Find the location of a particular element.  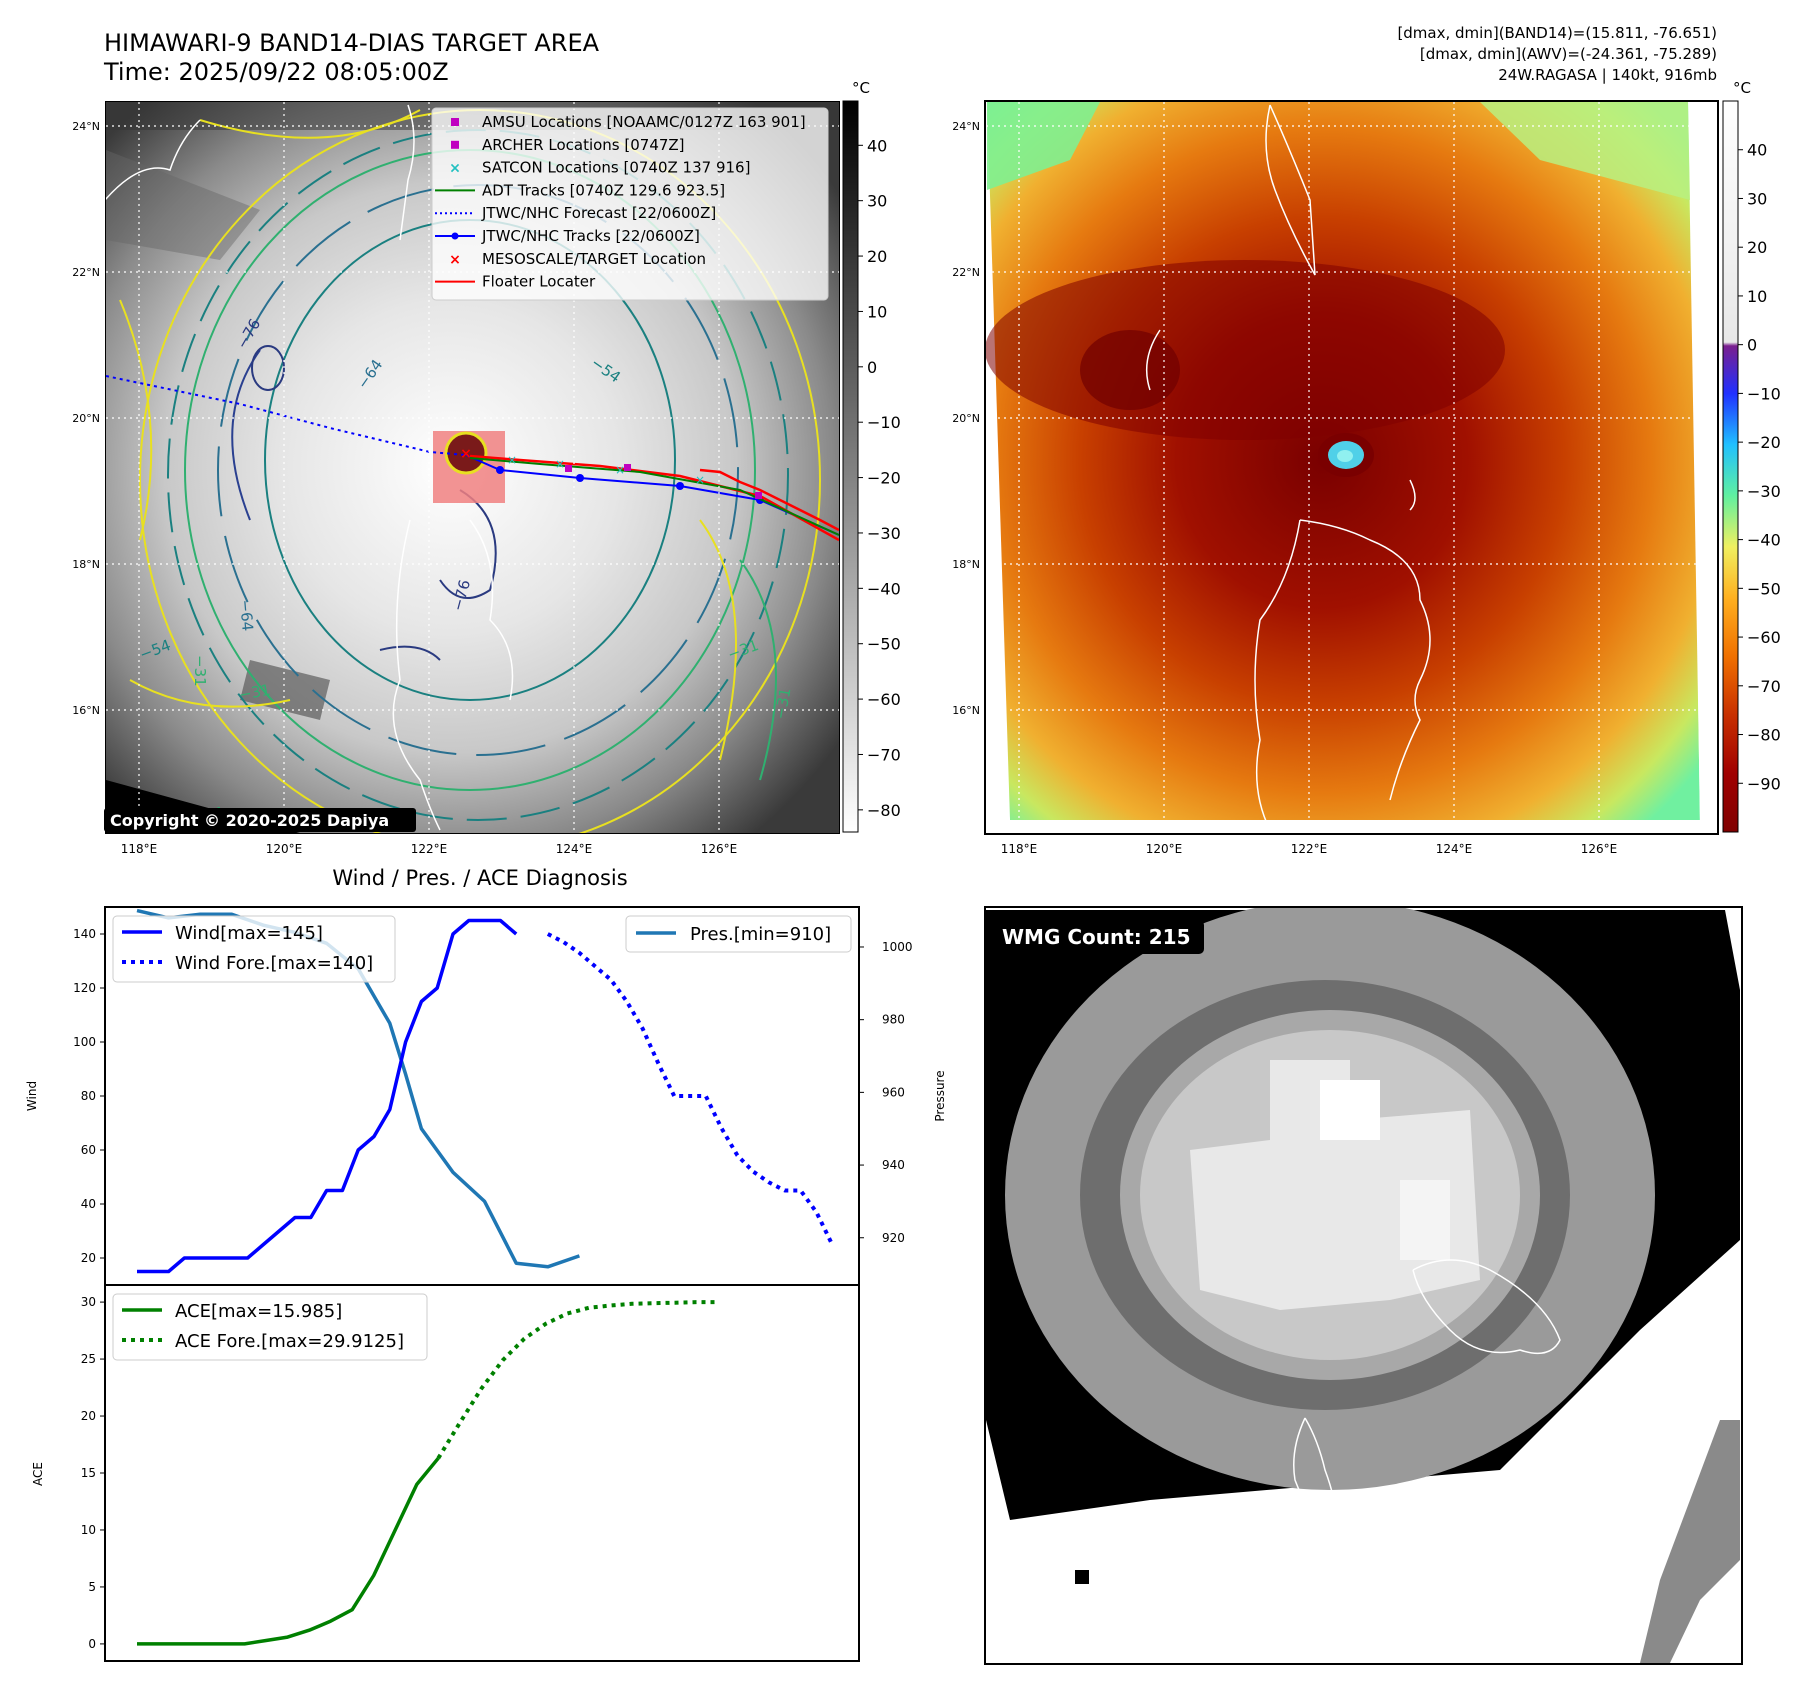

pressure-series-line is located at coordinates (358, 1088).